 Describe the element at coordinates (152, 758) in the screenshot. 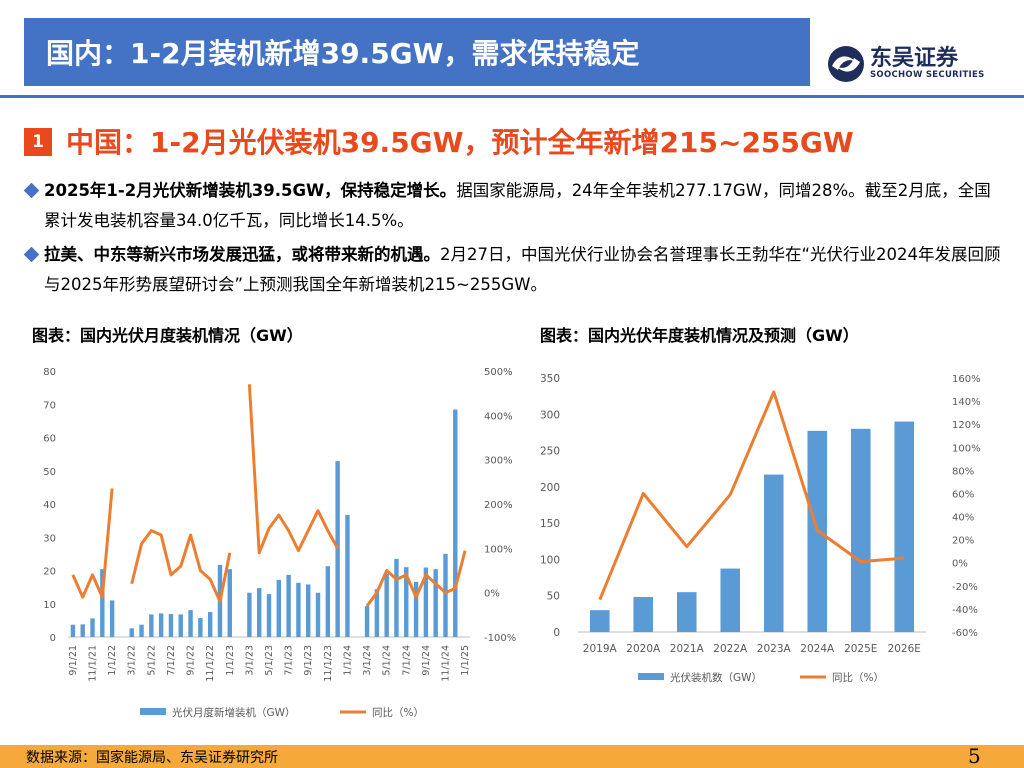

I see `data-source: 数据来源：国家能源局、东吴证券研究所` at that location.